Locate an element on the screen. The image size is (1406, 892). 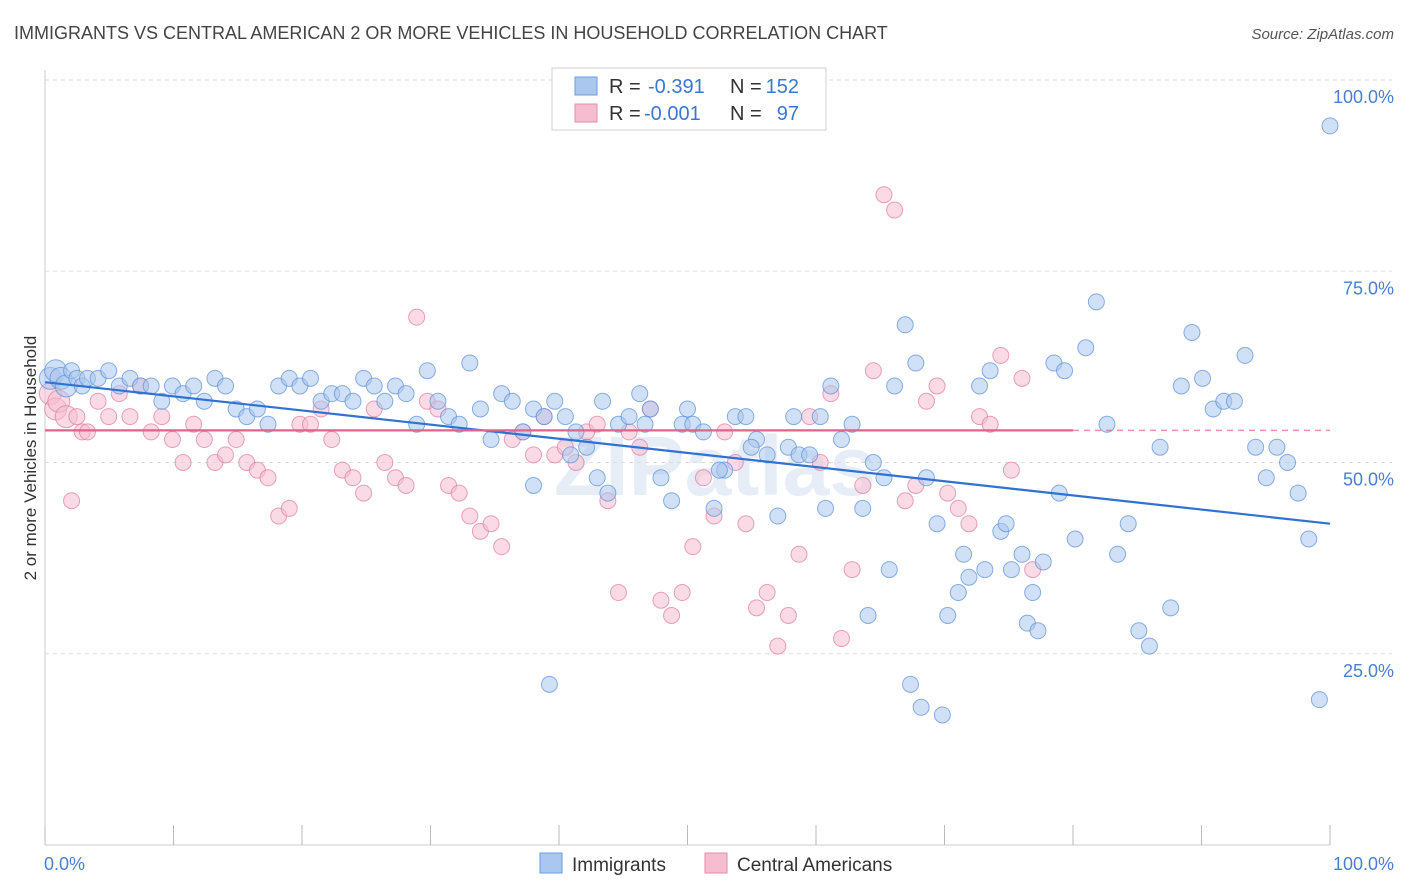
bottom-legend-label-immigrants: Immigrants is located at coordinates (619, 865).